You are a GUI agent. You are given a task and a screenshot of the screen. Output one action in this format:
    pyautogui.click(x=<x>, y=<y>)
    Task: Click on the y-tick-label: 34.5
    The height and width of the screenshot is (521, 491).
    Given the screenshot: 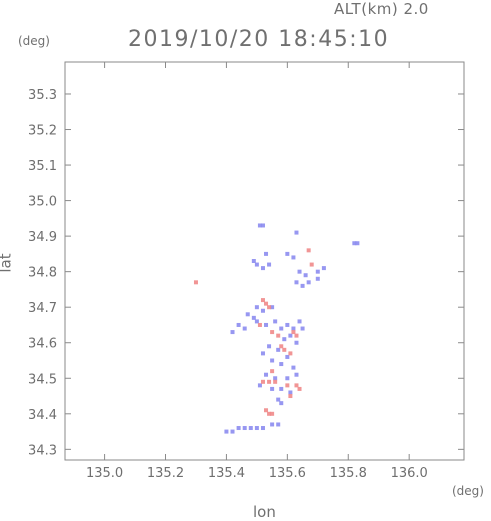 What is the action you would take?
    pyautogui.click(x=42, y=379)
    